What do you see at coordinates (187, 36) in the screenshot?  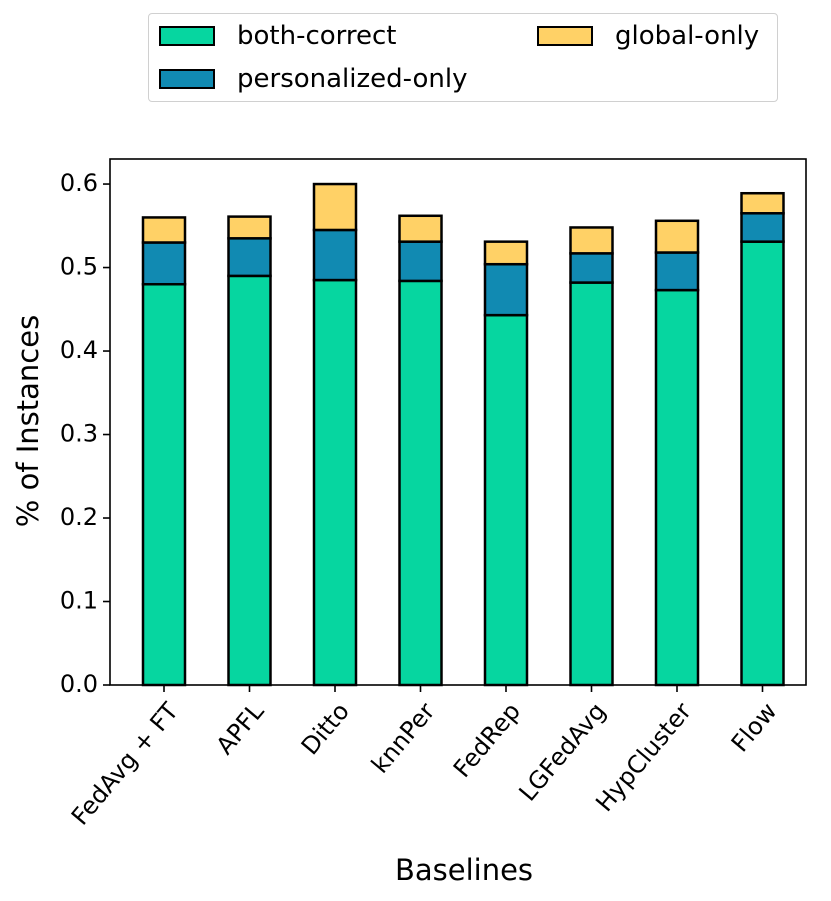 I see `legend-swatch-both-correct` at bounding box center [187, 36].